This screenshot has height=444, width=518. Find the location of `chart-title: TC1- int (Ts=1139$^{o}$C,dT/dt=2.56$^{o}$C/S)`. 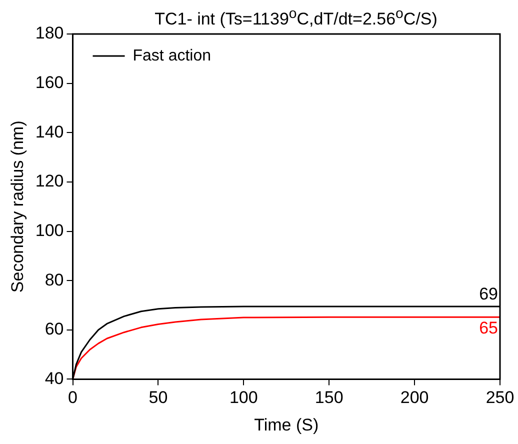

chart-title: TC1- int (Ts=1139$^{o}$C,dT/dt=2.56$^{o}$C/S) is located at coordinates (296, 18).